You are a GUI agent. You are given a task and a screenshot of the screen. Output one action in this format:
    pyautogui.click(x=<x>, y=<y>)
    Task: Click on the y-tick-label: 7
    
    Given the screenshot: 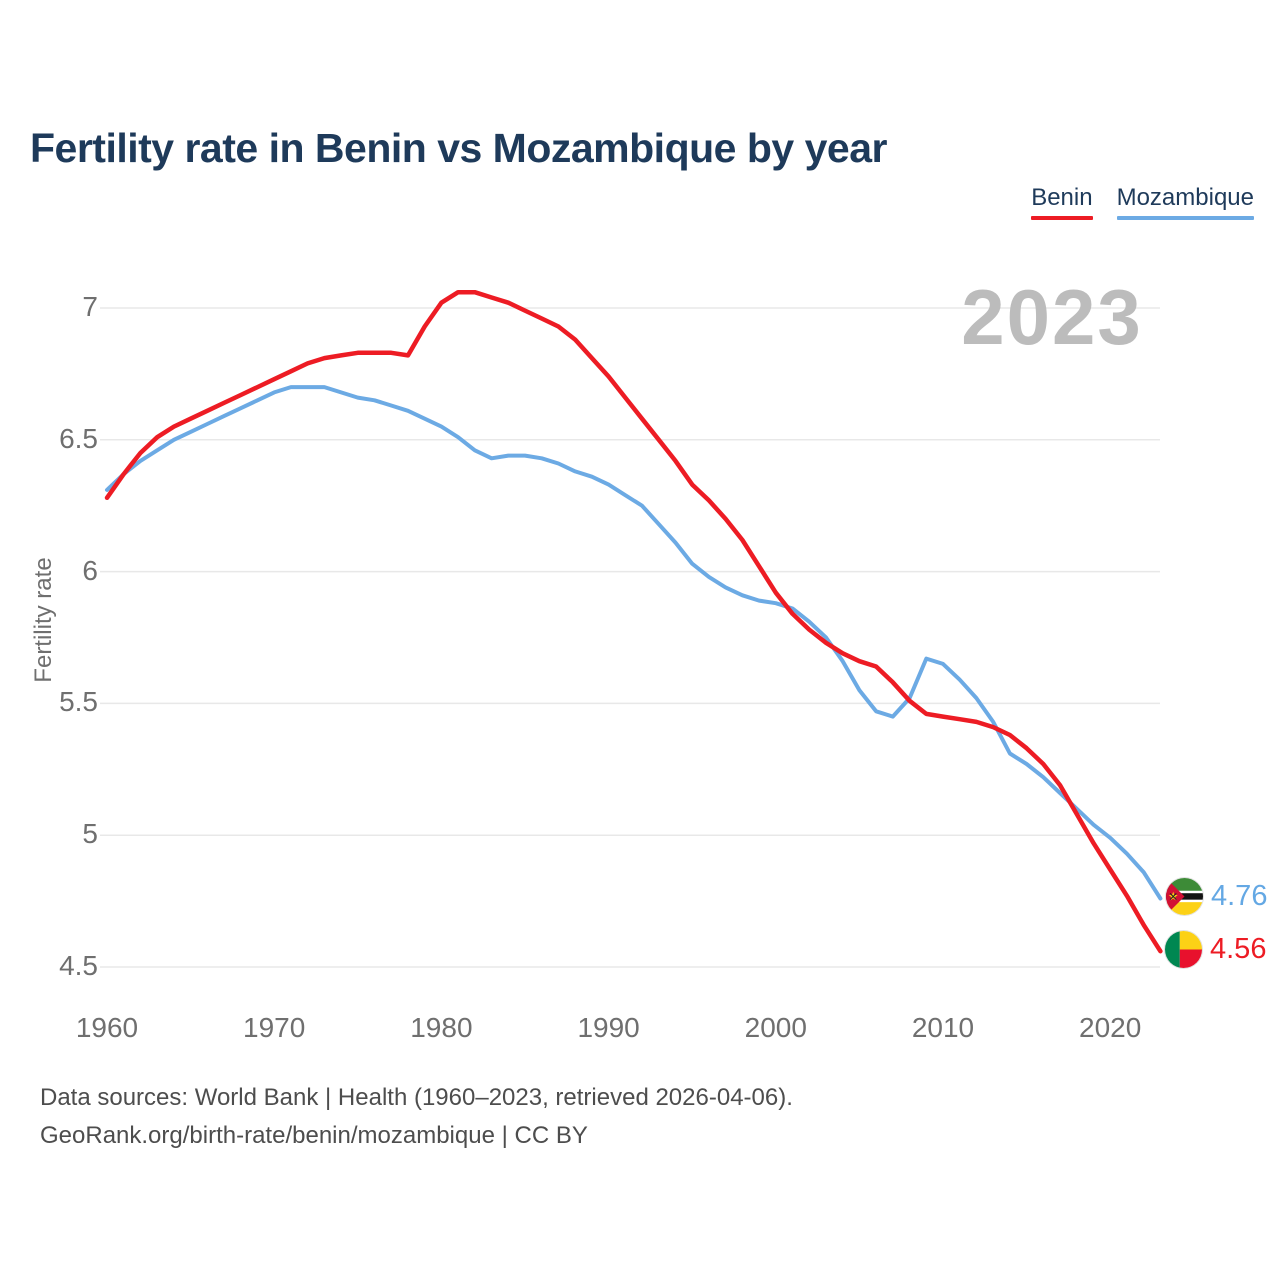 What is the action you would take?
    pyautogui.click(x=90, y=306)
    